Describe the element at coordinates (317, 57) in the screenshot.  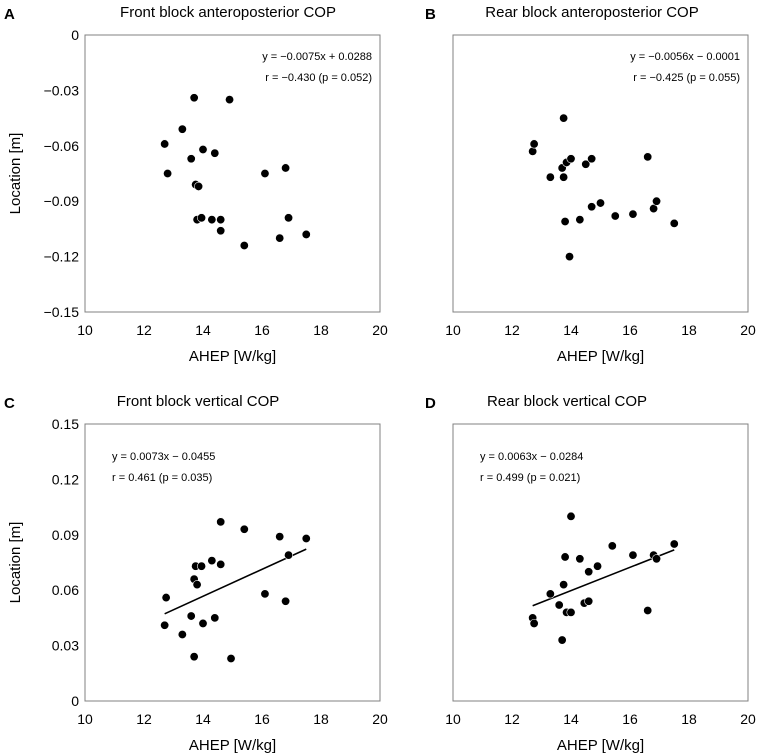
I see `regression-equation-a: y = −0.0075x + 0.0288` at that location.